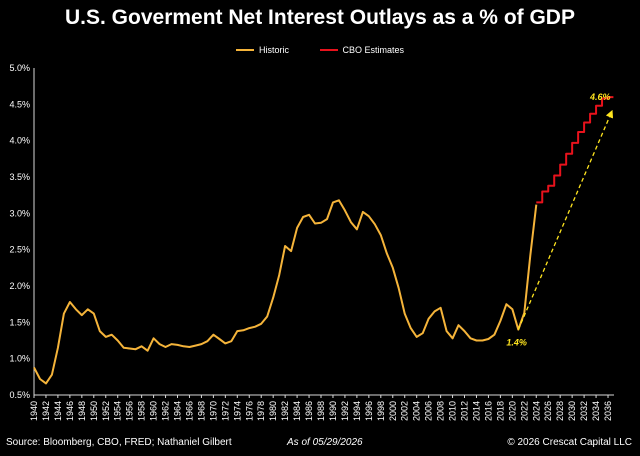  What do you see at coordinates (34, 411) in the screenshot?
I see `x-tick-label: 1940` at bounding box center [34, 411].